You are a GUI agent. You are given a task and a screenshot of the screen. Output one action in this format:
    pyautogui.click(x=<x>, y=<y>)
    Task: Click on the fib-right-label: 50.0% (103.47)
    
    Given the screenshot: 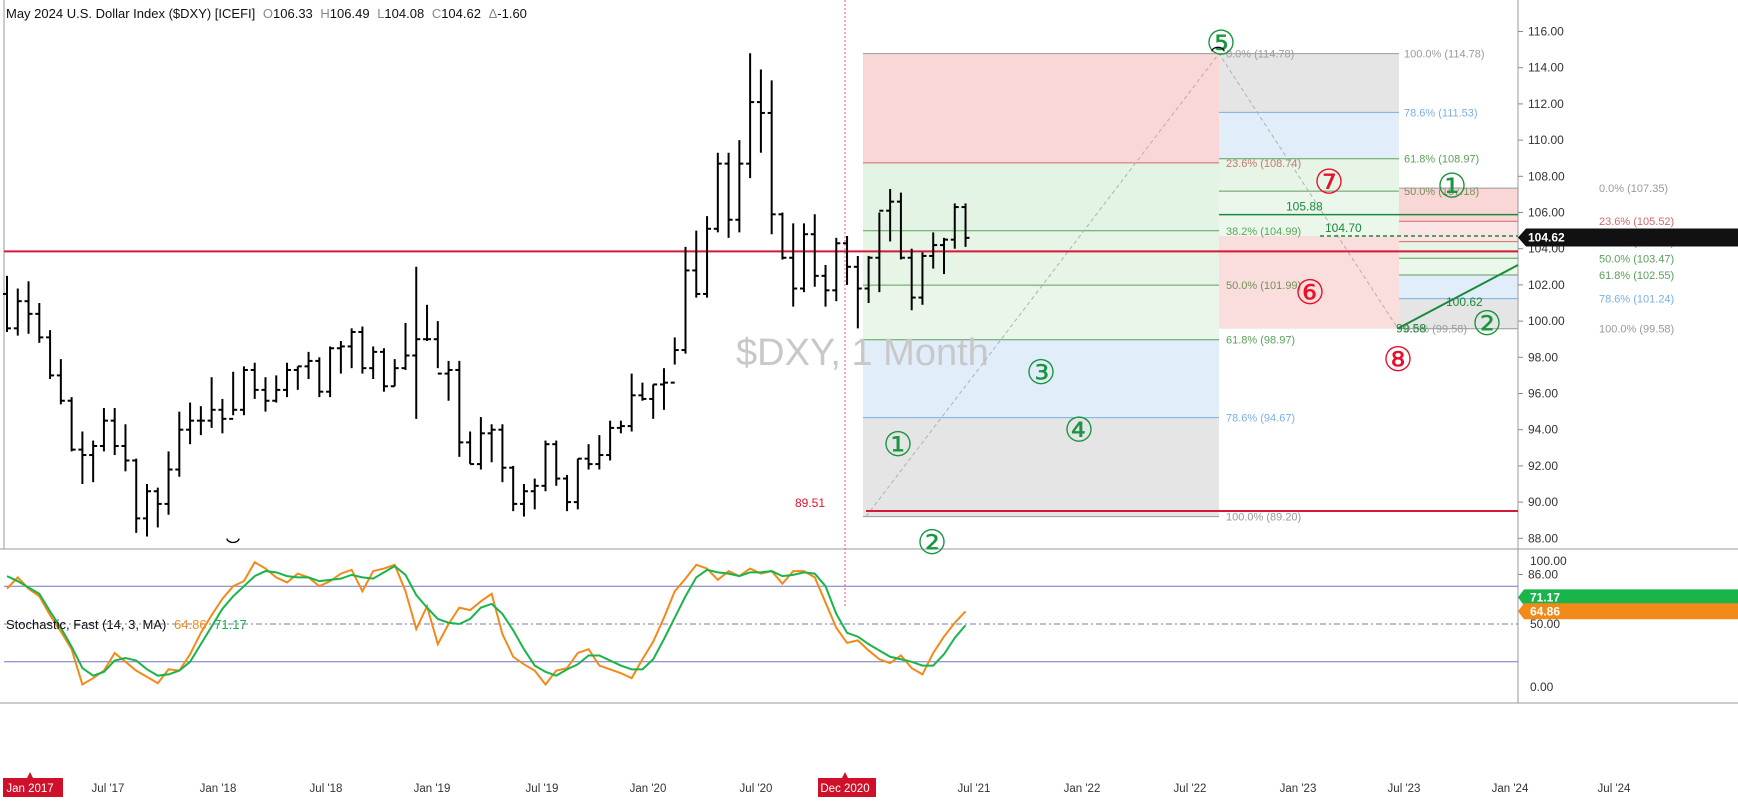 What is the action you would take?
    pyautogui.click(x=1636, y=259)
    